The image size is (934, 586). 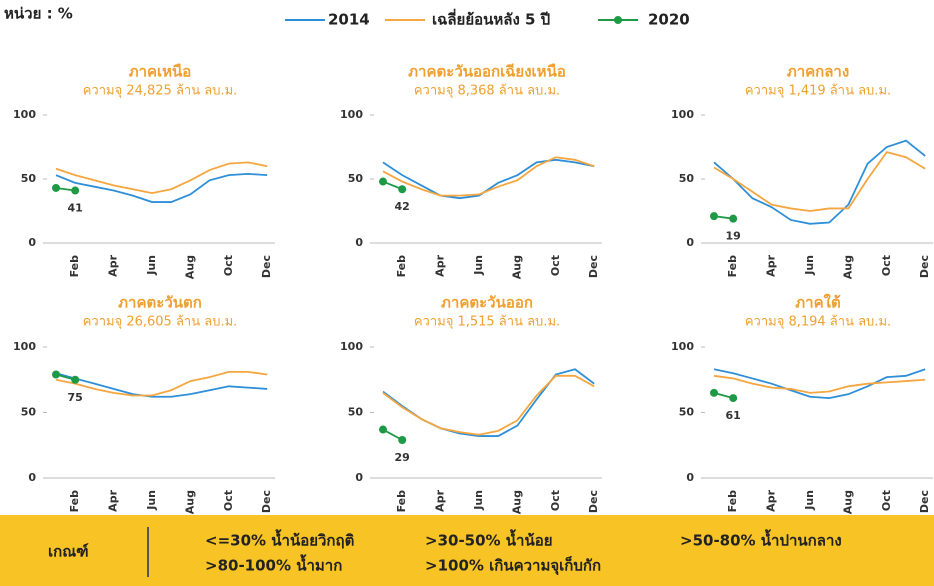 I want to click on data-label: 75, so click(x=75, y=397).